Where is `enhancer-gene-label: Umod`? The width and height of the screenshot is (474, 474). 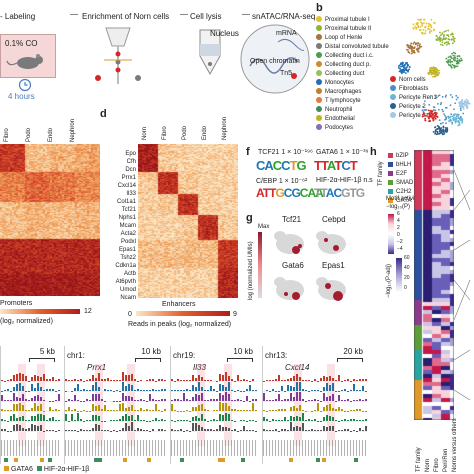
enhancer-gene-label: Umod is located at coordinates (127, 290).